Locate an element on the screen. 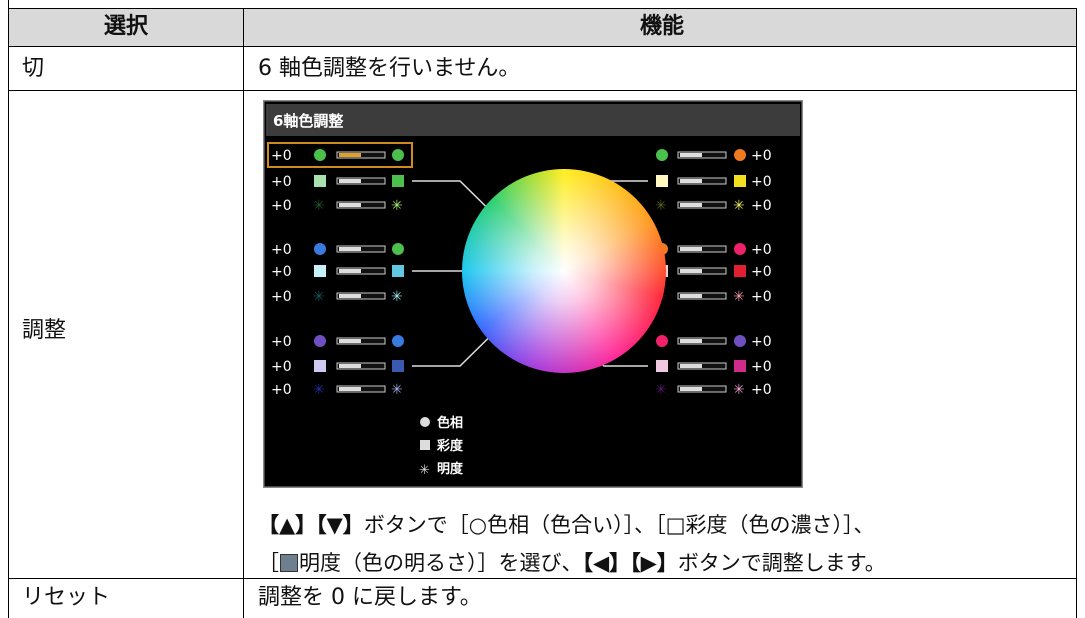 This screenshot has width=1085, height=618. legend-label: 彩度 is located at coordinates (450, 446).